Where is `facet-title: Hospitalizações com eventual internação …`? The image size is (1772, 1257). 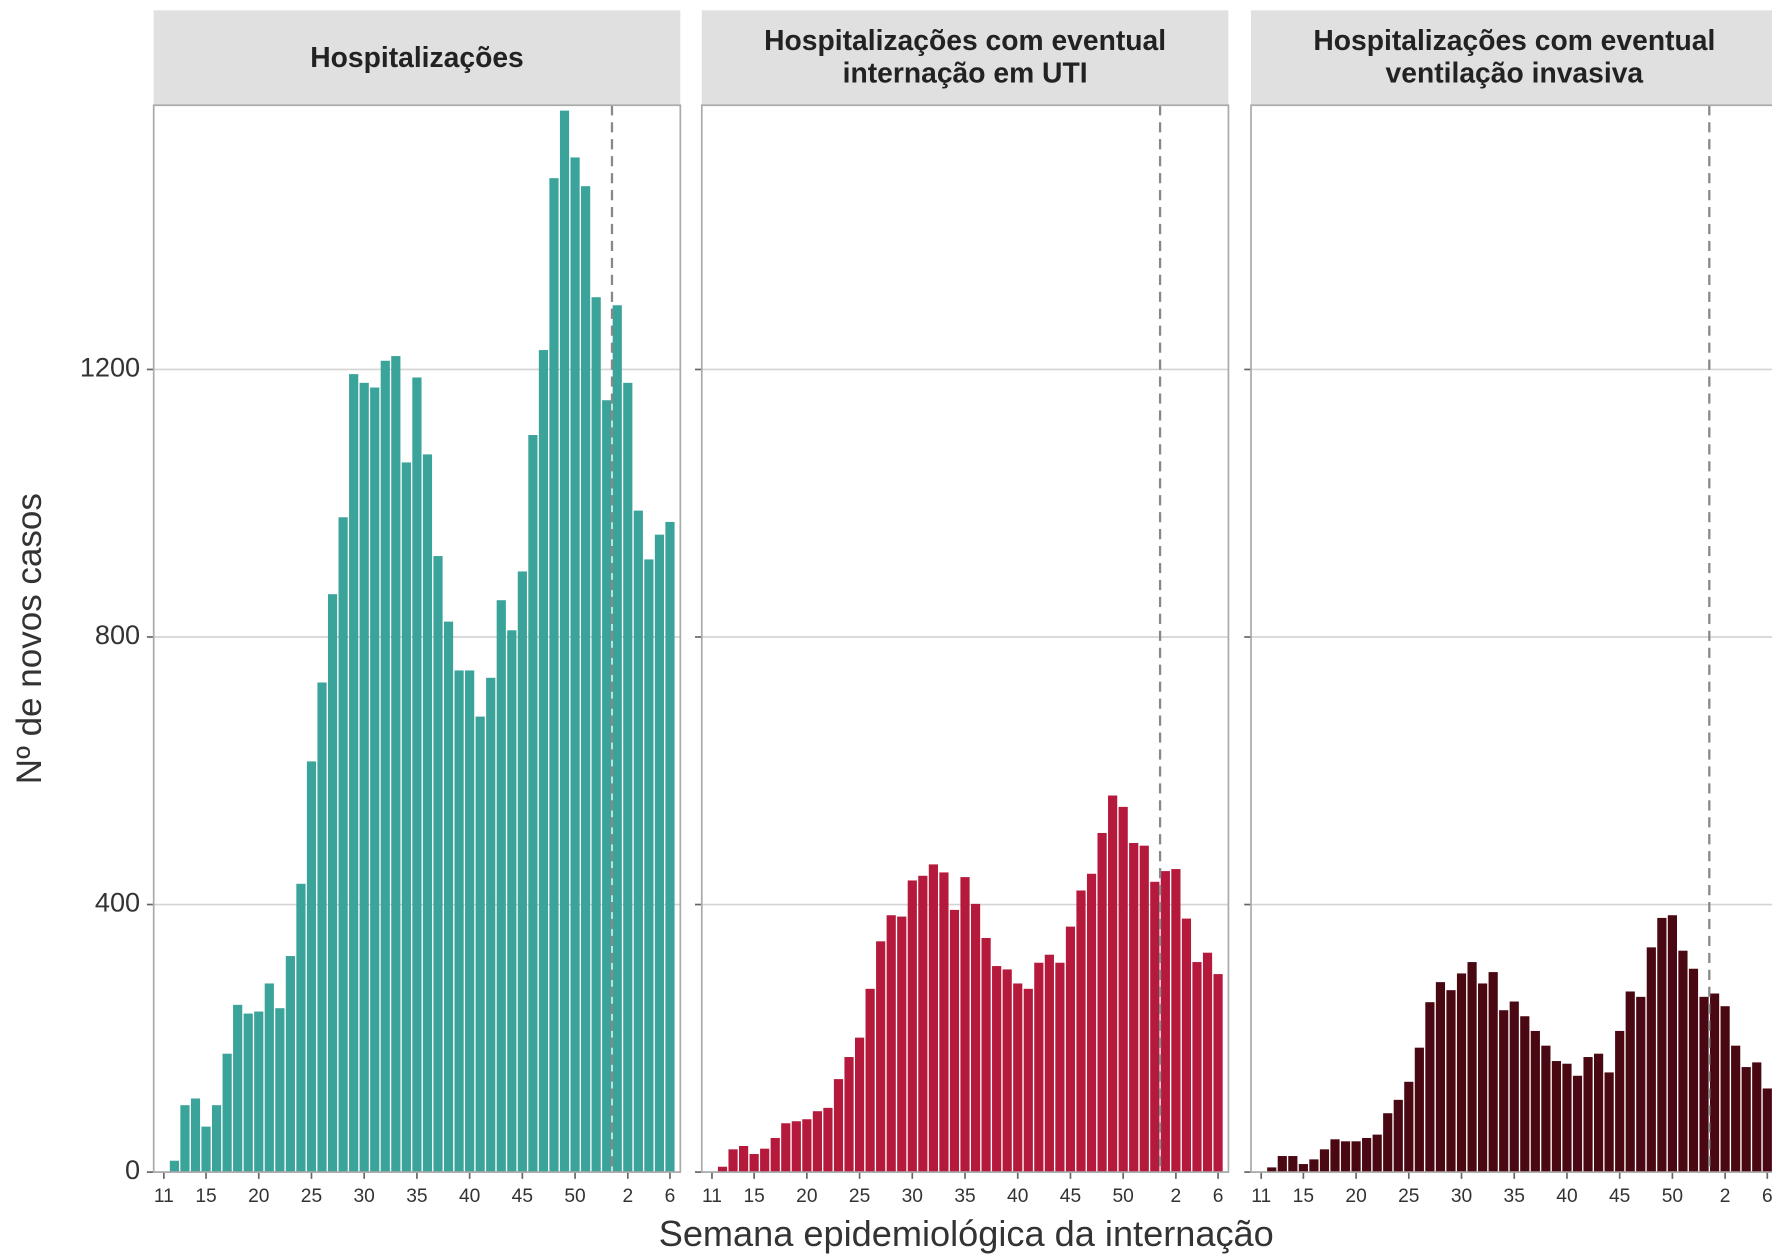 facet-title: Hospitalizações com eventual internação … is located at coordinates (965, 57).